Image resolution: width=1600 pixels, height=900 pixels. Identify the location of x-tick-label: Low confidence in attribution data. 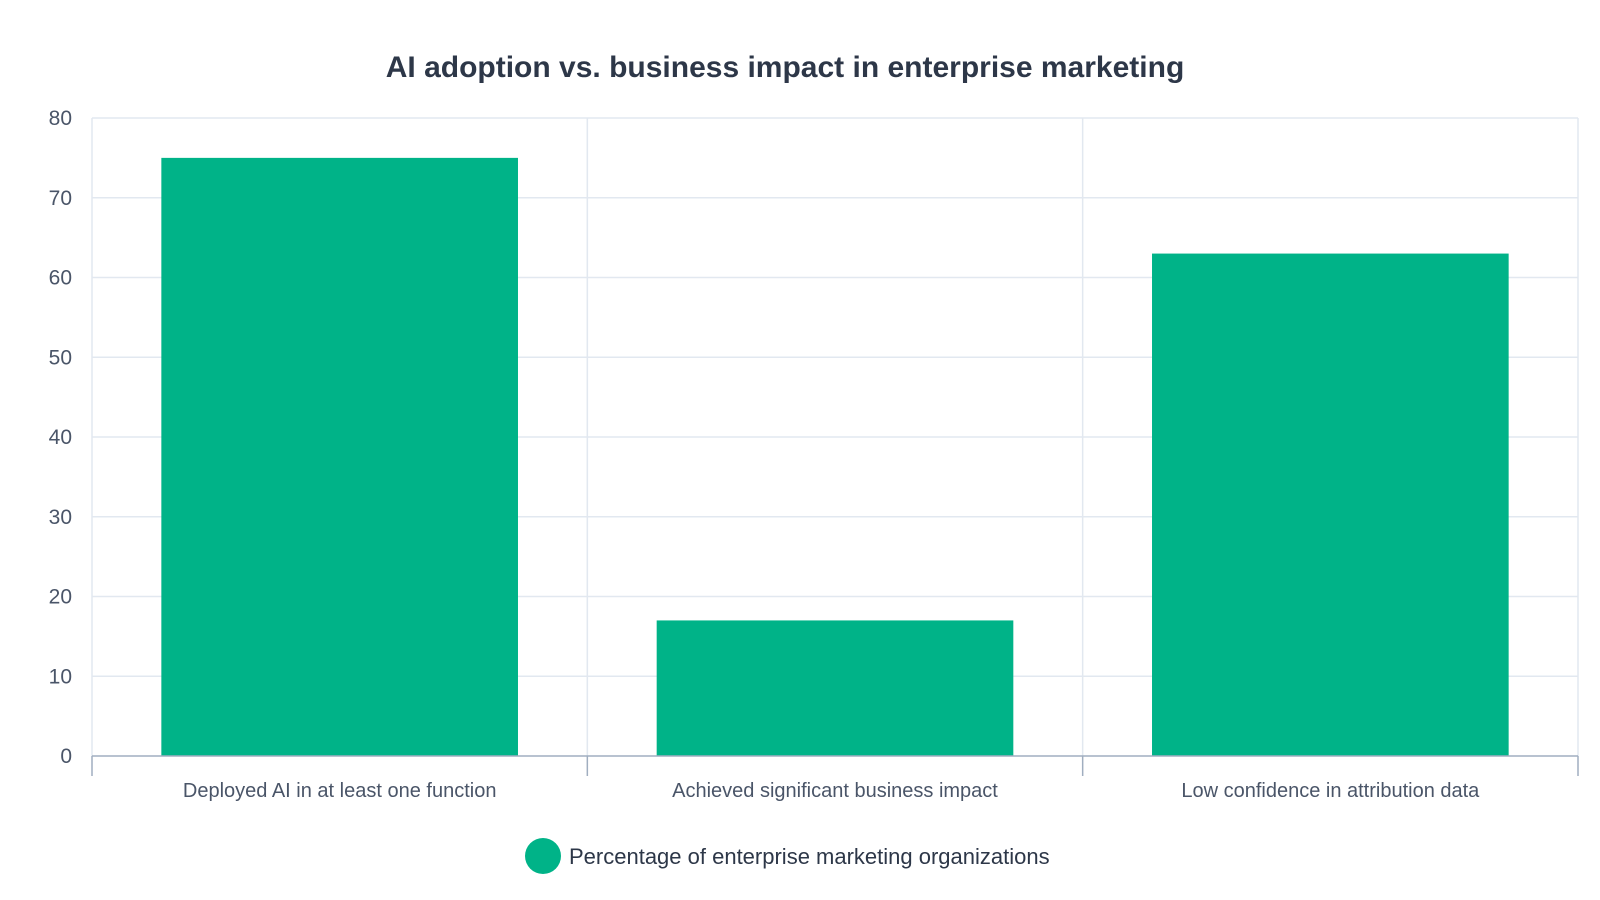
(1330, 791).